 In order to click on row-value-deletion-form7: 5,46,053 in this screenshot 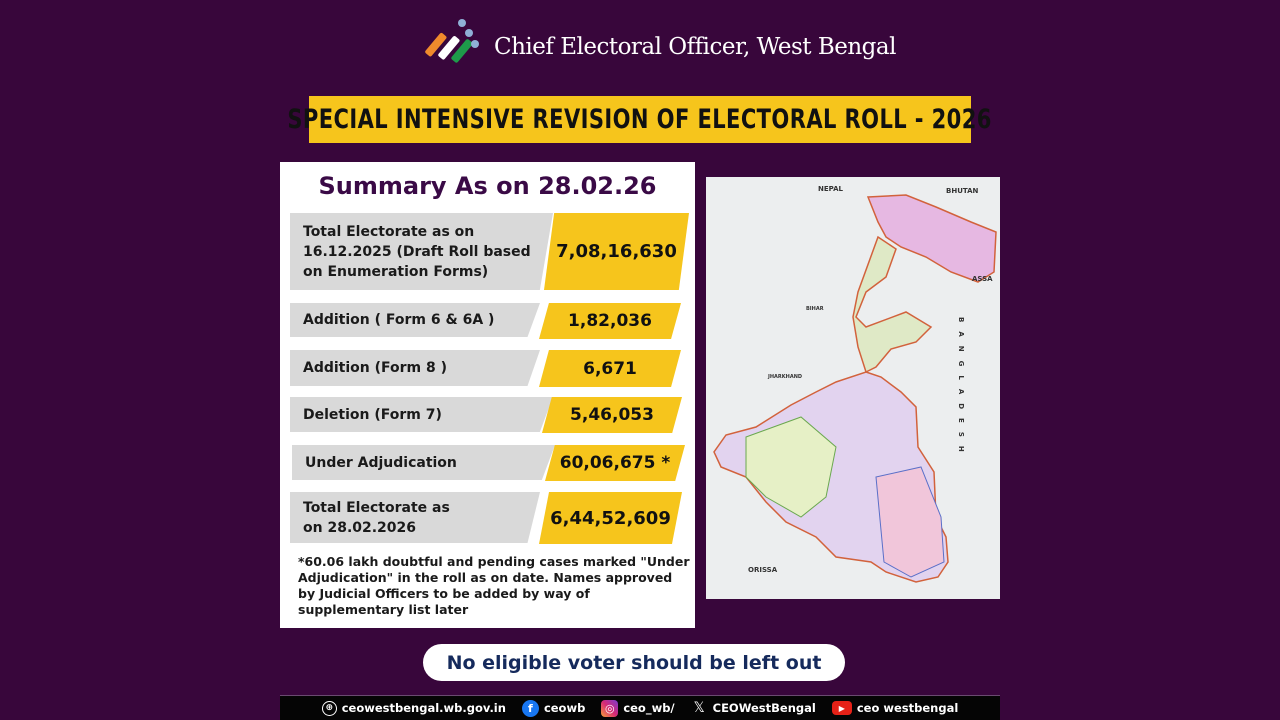, I will do `click(612, 415)`.